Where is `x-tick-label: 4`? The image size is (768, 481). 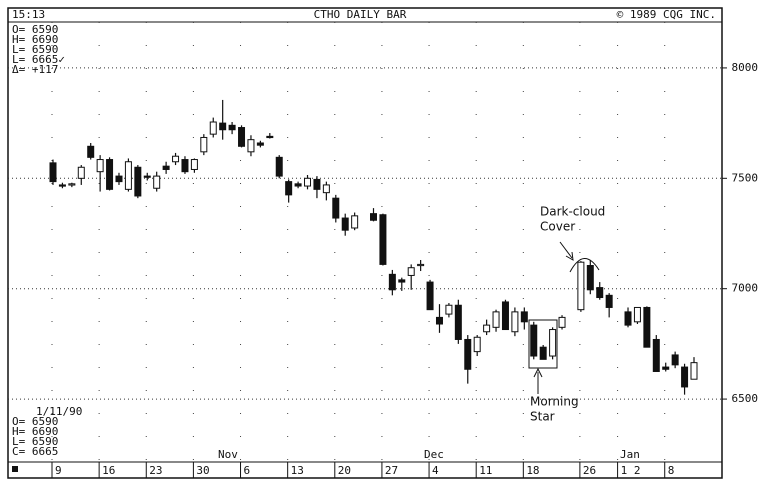 x-tick-label: 4 is located at coordinates (435, 470).